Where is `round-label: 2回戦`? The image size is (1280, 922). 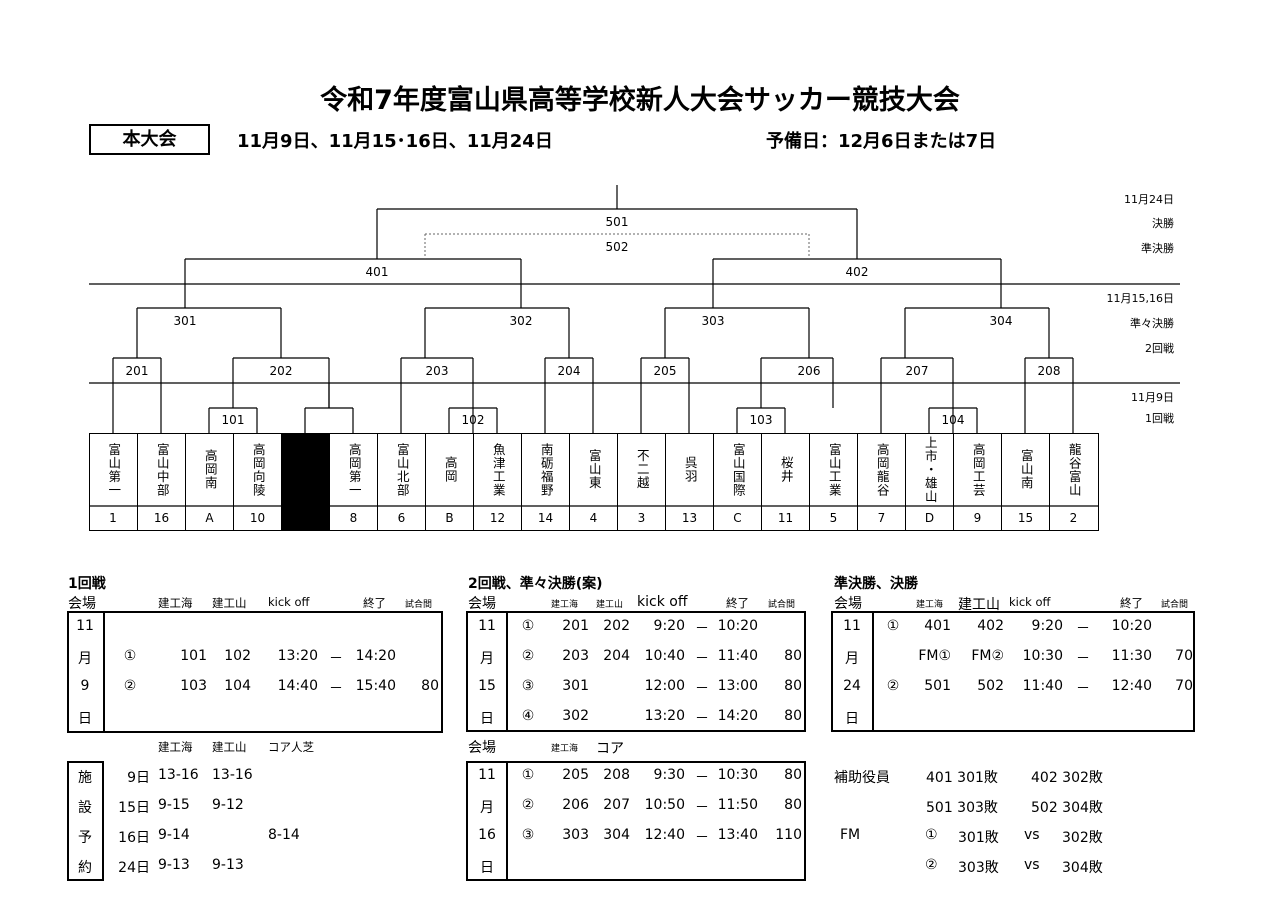 round-label: 2回戦 is located at coordinates (1159, 348).